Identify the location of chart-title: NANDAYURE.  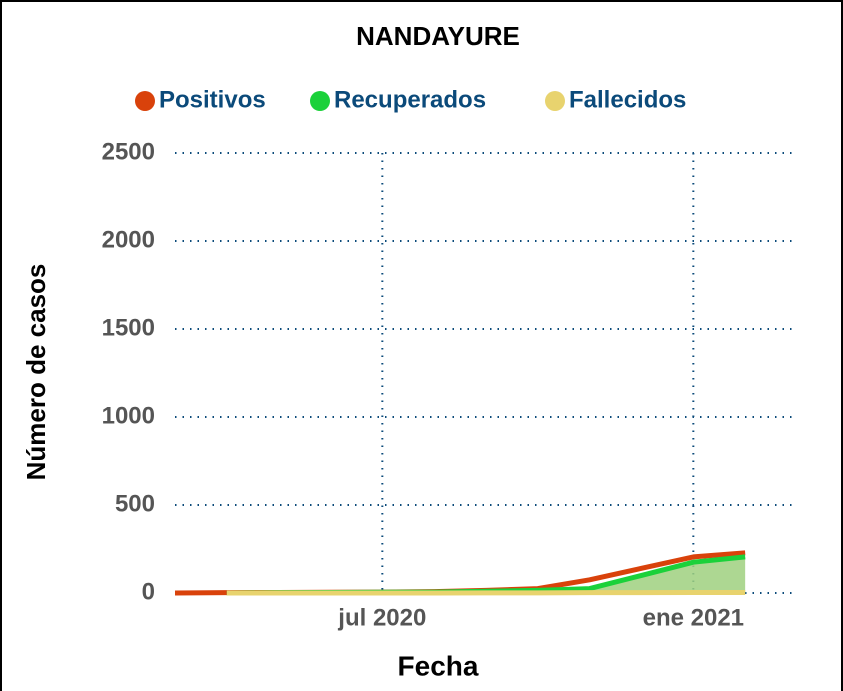
(438, 36).